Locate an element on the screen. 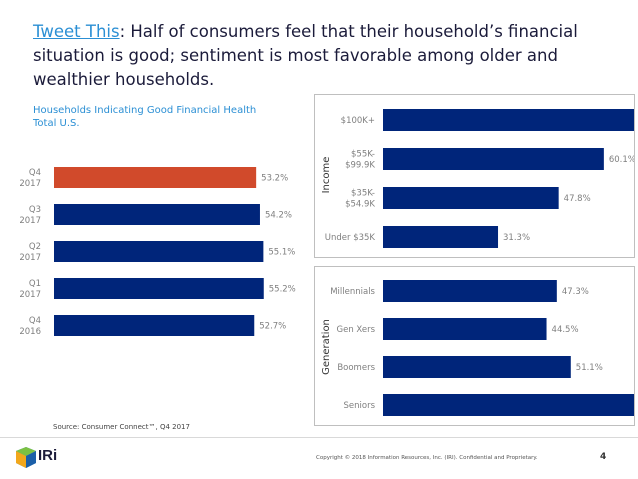 Image resolution: width=638 pixels, height=479 pixels. value-label: 47.3% is located at coordinates (575, 292).